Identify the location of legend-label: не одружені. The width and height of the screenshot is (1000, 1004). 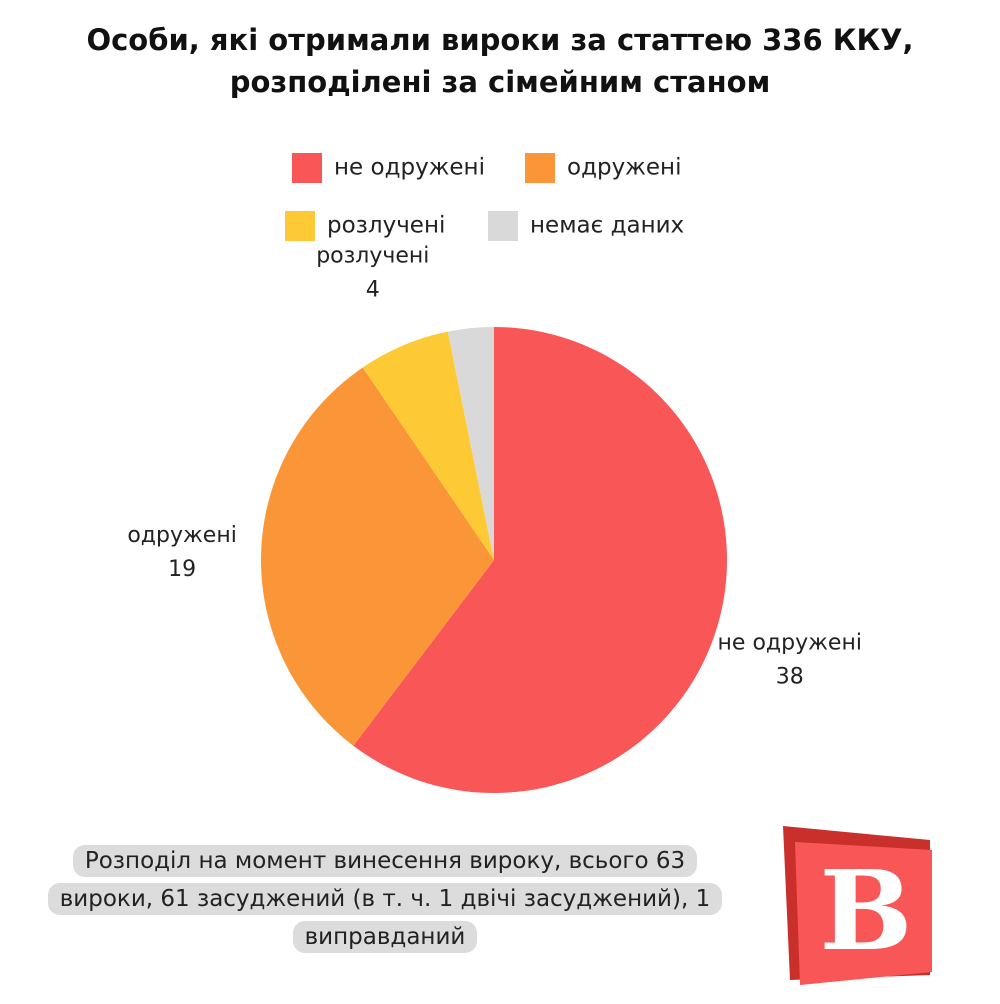
(409, 168).